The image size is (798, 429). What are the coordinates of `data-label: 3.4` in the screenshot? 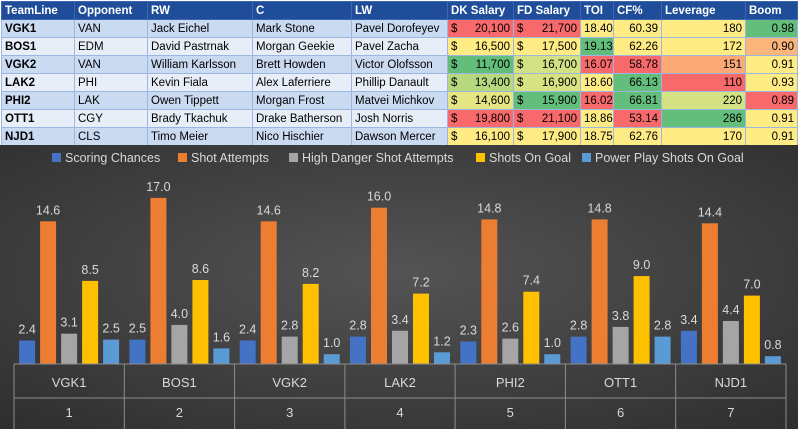 It's located at (688, 320).